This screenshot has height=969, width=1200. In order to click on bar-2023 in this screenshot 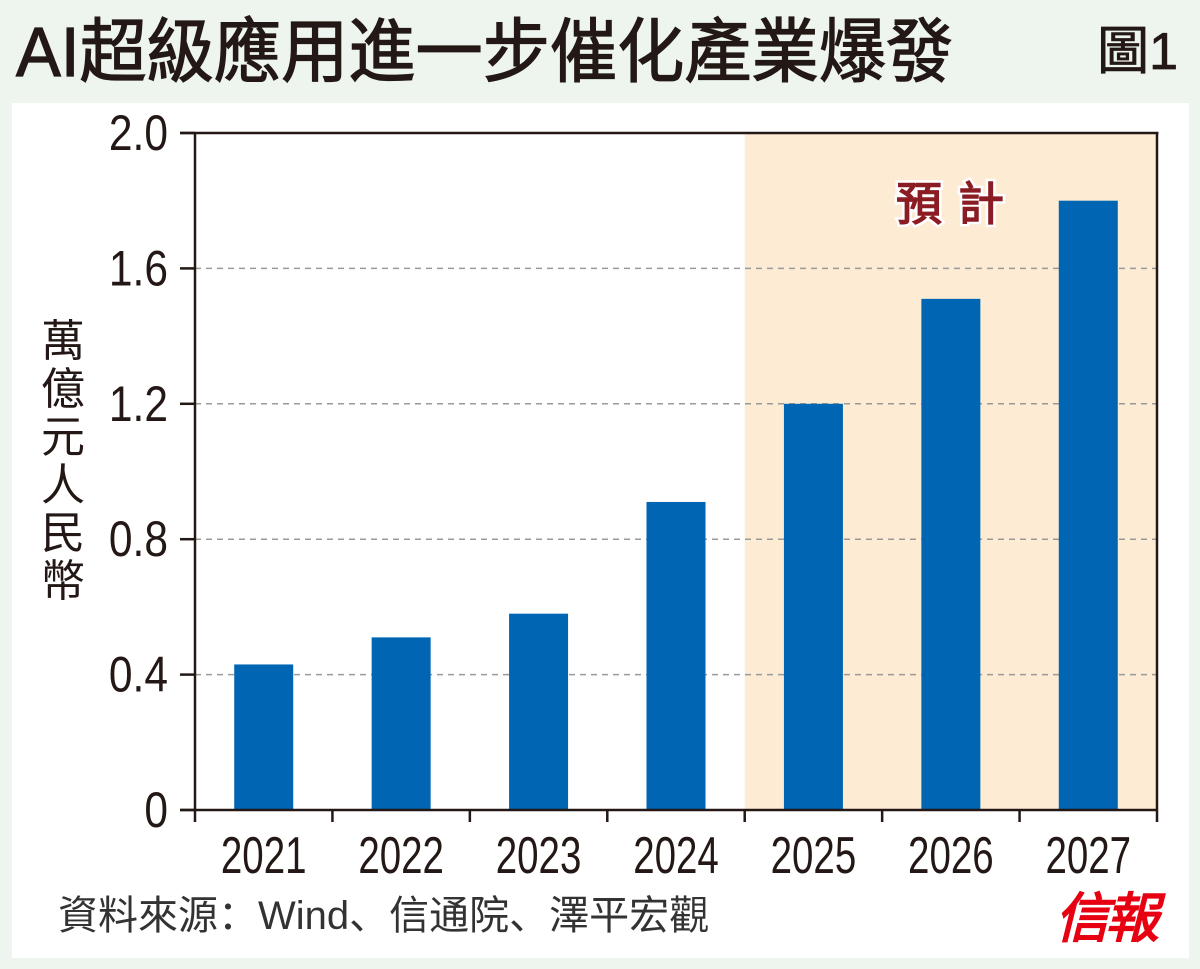, I will do `click(539, 711)`.